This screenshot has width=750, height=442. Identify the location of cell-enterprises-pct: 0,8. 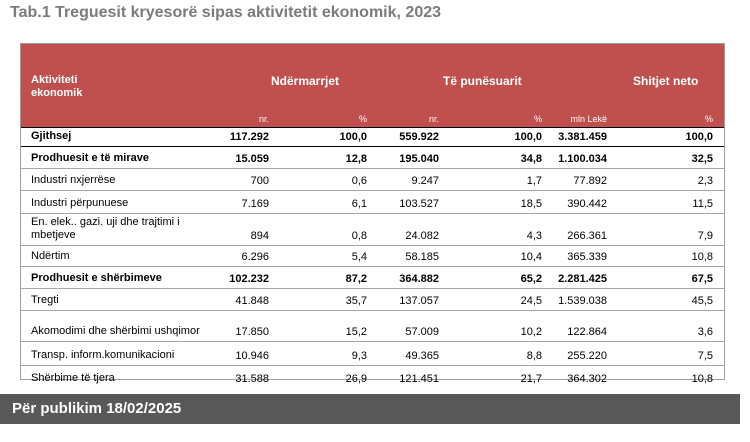
(359, 236).